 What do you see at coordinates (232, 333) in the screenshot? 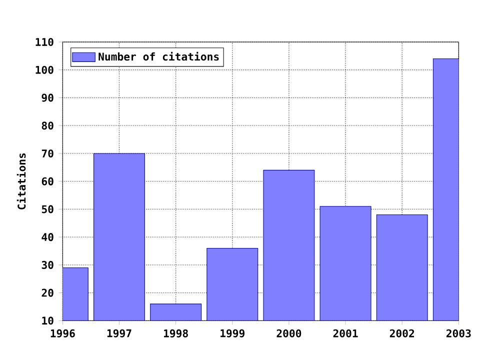
I see `x-tick-label: 1999` at bounding box center [232, 333].